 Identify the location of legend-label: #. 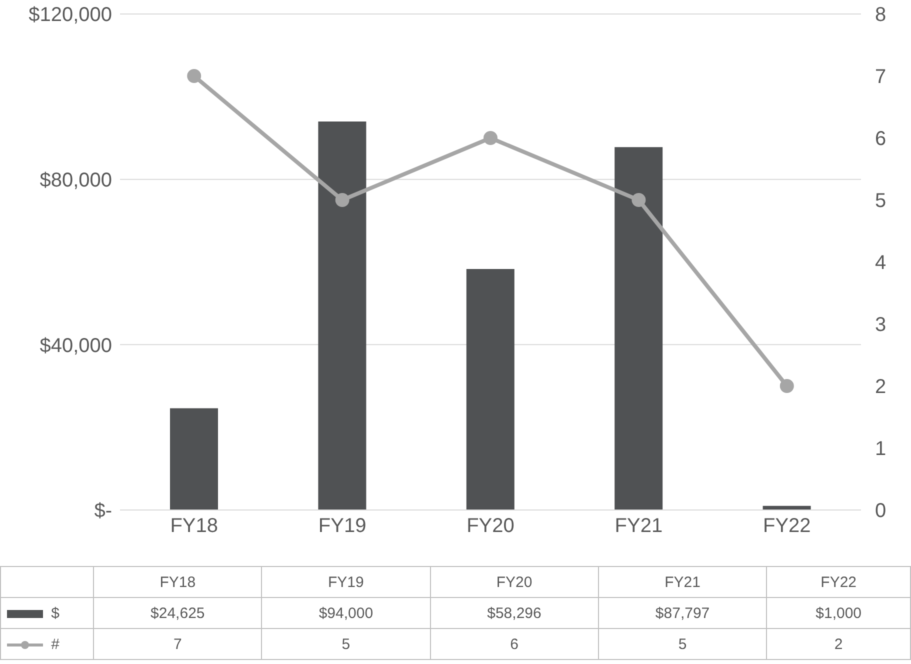
(55, 644).